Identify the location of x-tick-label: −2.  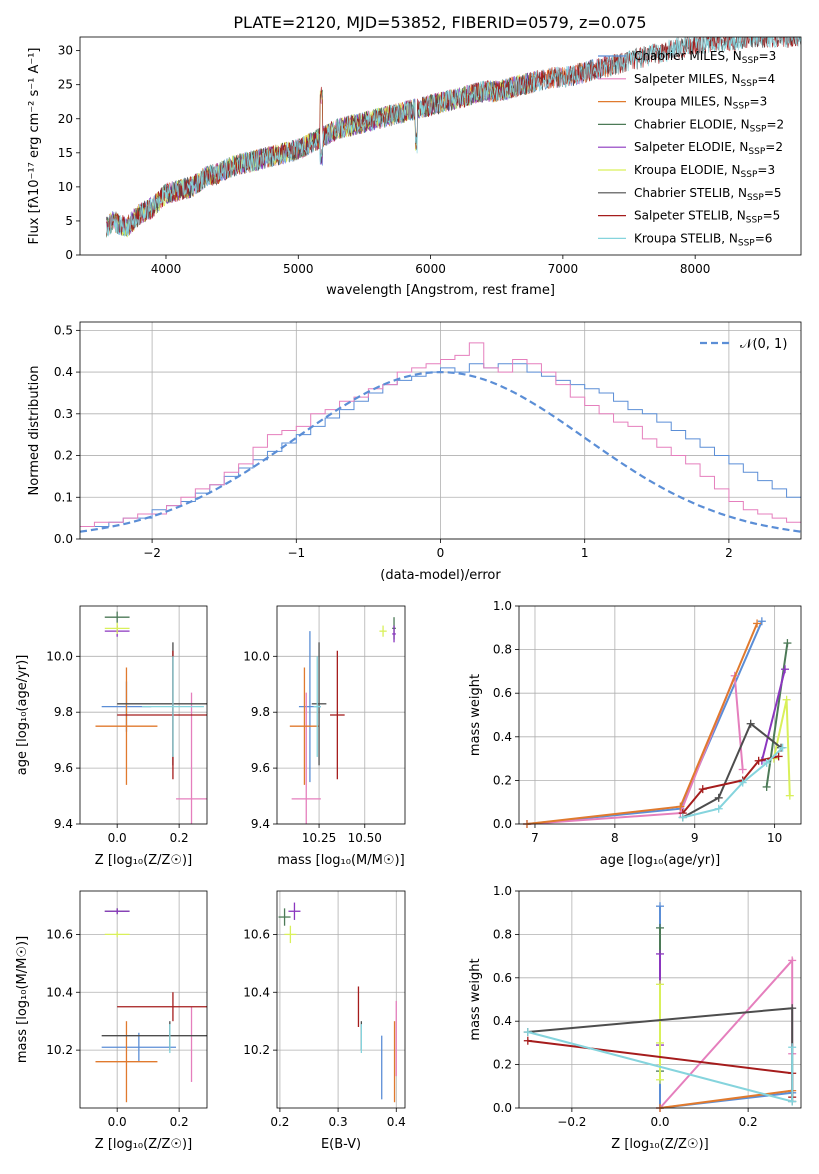
(152, 553).